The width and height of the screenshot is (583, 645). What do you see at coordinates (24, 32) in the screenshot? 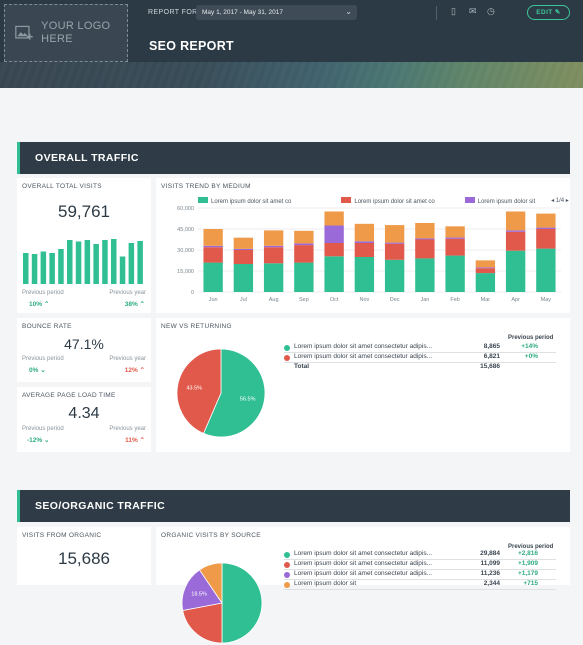
I see `image-add-icon` at bounding box center [24, 32].